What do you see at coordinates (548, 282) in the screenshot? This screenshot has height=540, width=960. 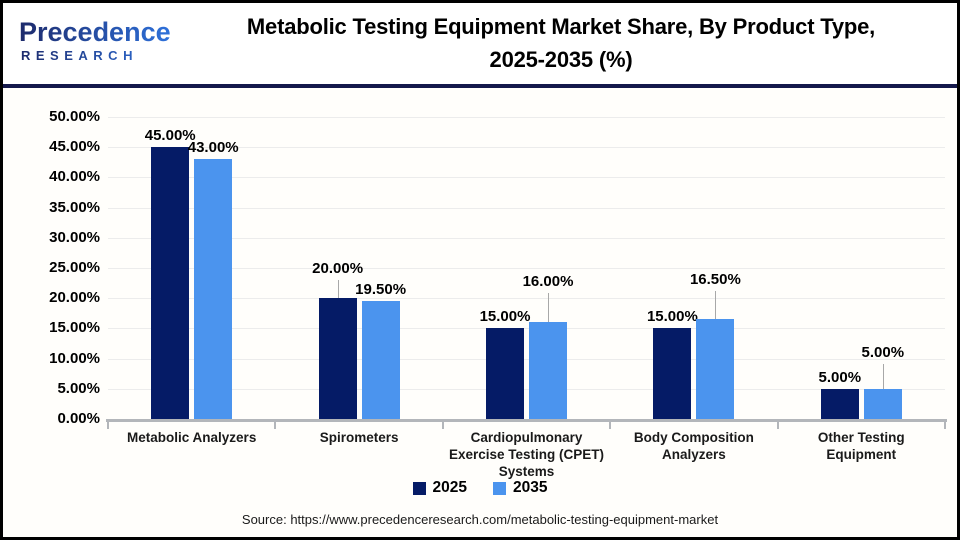 I see `bar-value-label: 16.00%` at bounding box center [548, 282].